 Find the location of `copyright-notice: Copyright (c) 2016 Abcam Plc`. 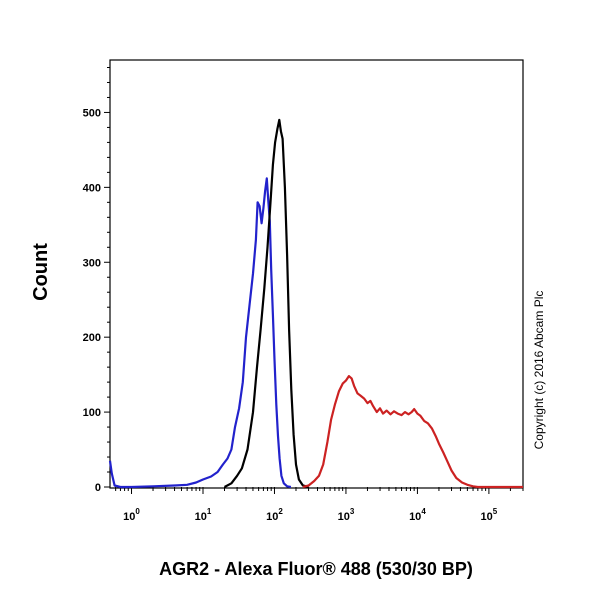

copyright-notice: Copyright (c) 2016 Abcam Plc is located at coordinates (539, 370).